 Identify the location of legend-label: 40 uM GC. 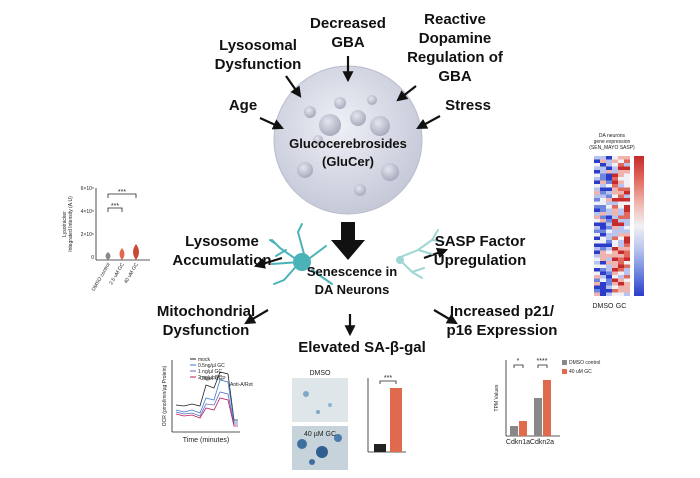
(580, 372).